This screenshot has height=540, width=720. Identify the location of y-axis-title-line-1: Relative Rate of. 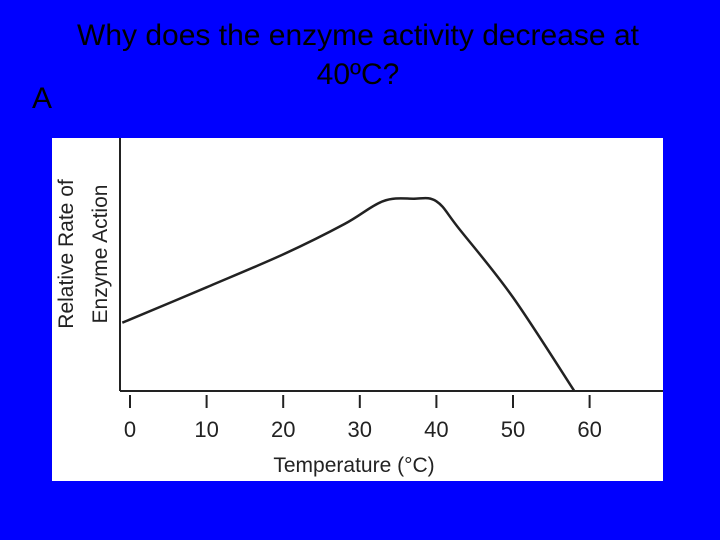
(66, 254).